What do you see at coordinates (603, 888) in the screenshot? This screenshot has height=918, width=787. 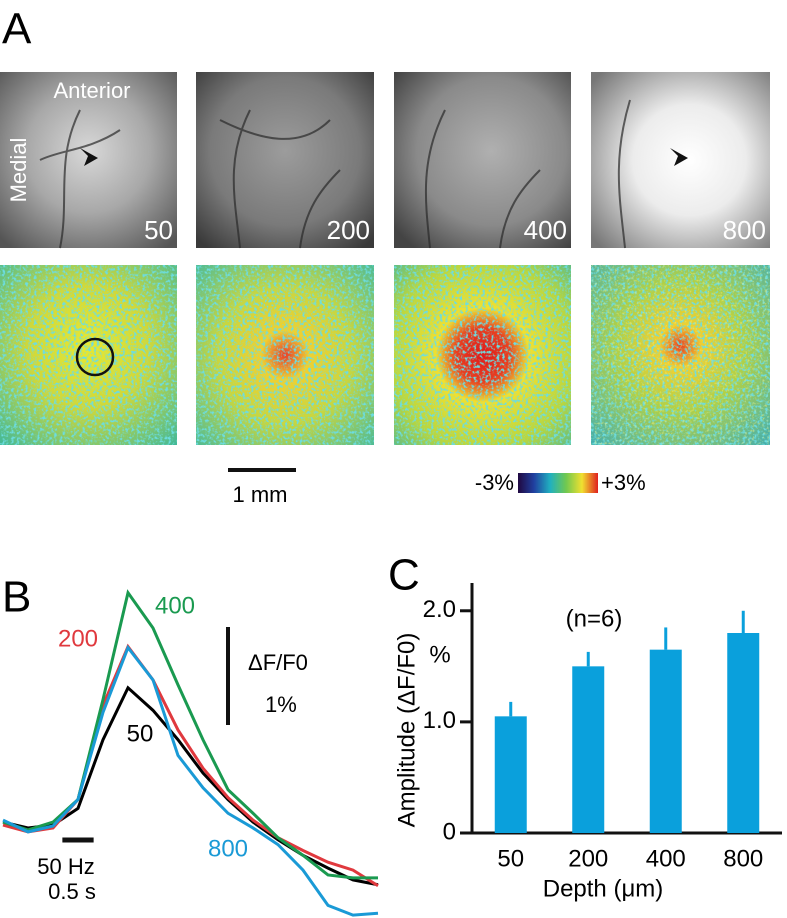 I see `x-axis-label: Depth (μm)` at bounding box center [603, 888].